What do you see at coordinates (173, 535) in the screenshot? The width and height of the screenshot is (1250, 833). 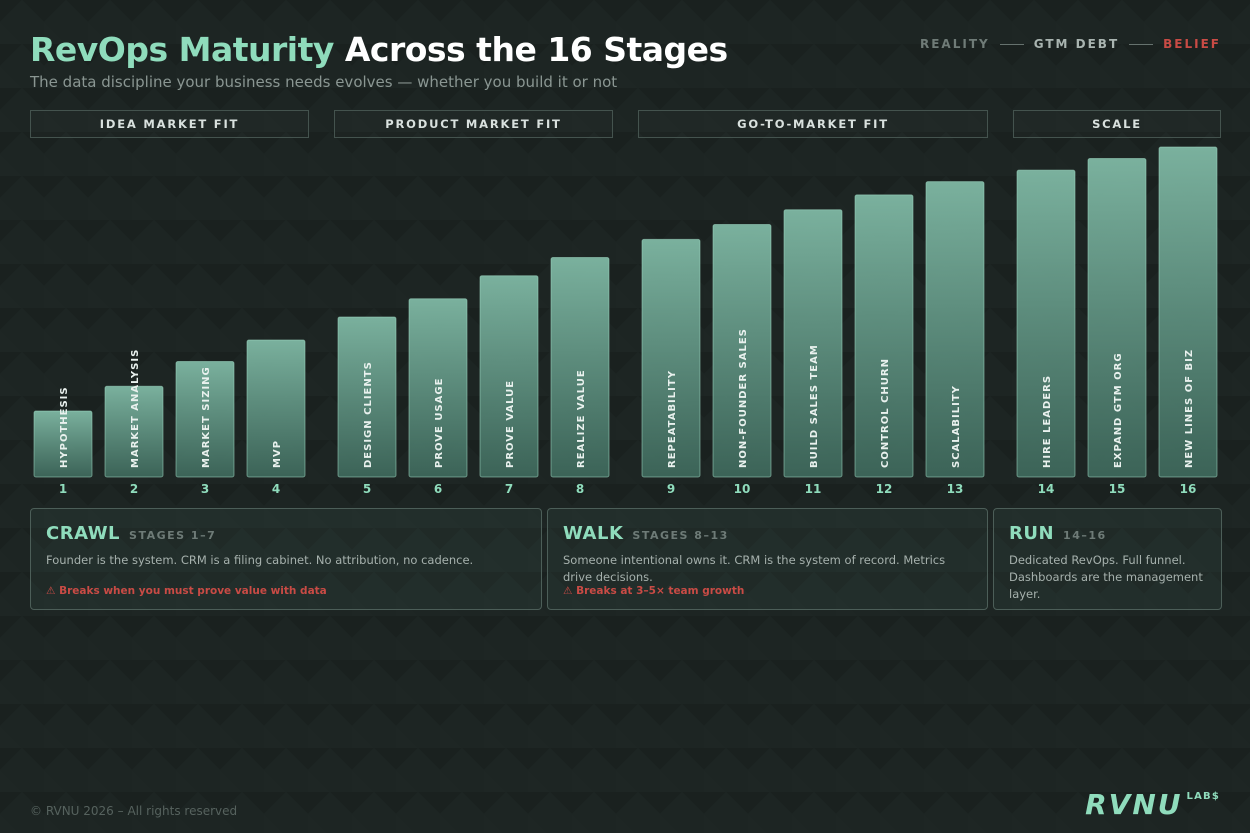 I see `stage-range: STAGES 1–7` at bounding box center [173, 535].